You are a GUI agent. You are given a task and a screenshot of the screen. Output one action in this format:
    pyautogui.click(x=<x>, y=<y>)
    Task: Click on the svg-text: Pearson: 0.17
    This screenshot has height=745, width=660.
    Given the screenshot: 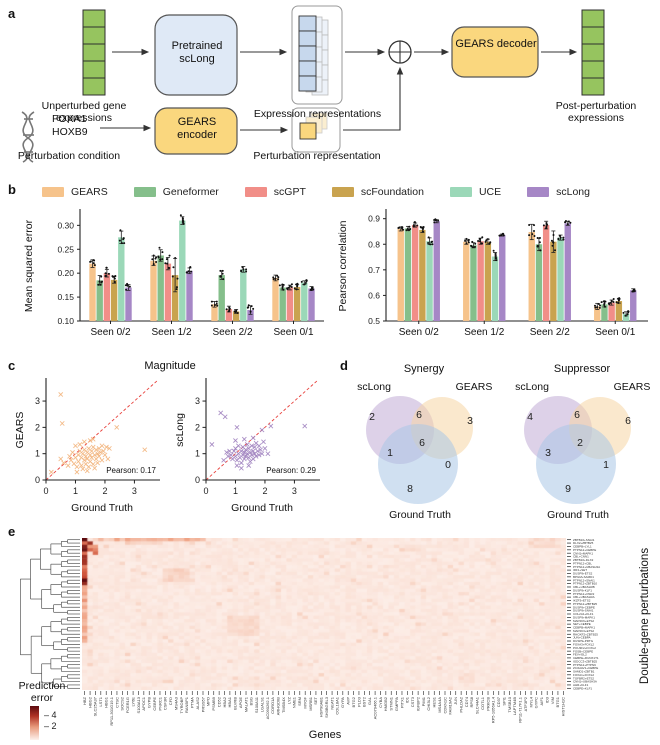 What is the action you would take?
    pyautogui.click(x=131, y=470)
    